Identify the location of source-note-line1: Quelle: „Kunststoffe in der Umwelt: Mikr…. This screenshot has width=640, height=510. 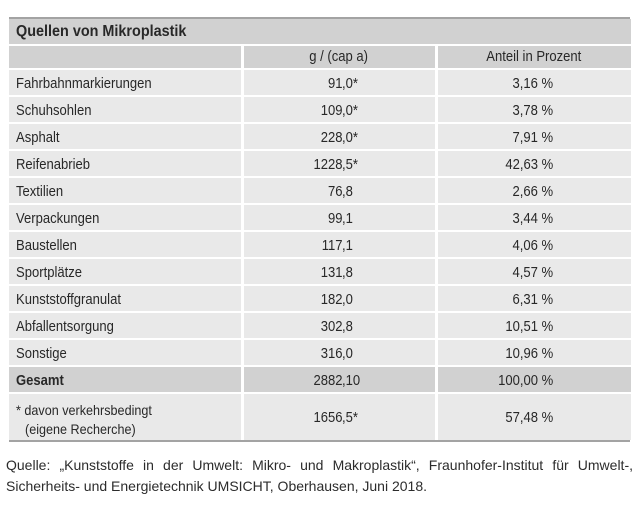
(319, 465).